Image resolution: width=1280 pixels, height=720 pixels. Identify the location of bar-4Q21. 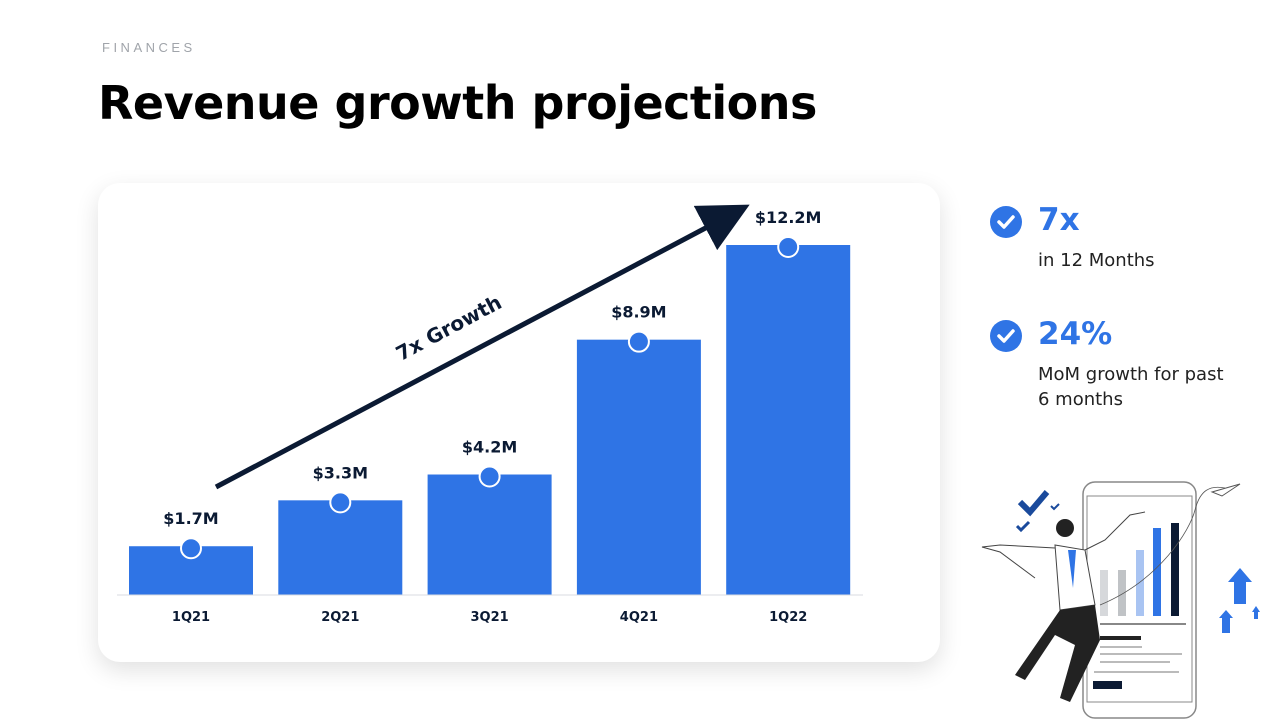
(638, 467).